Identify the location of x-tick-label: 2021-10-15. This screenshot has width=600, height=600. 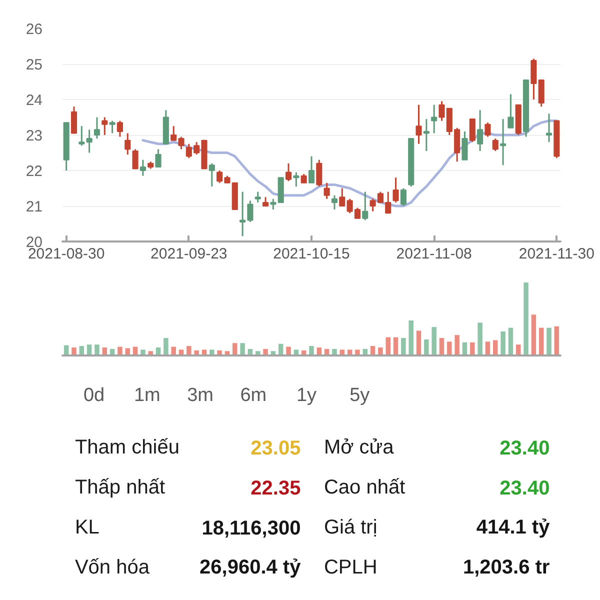
(311, 254).